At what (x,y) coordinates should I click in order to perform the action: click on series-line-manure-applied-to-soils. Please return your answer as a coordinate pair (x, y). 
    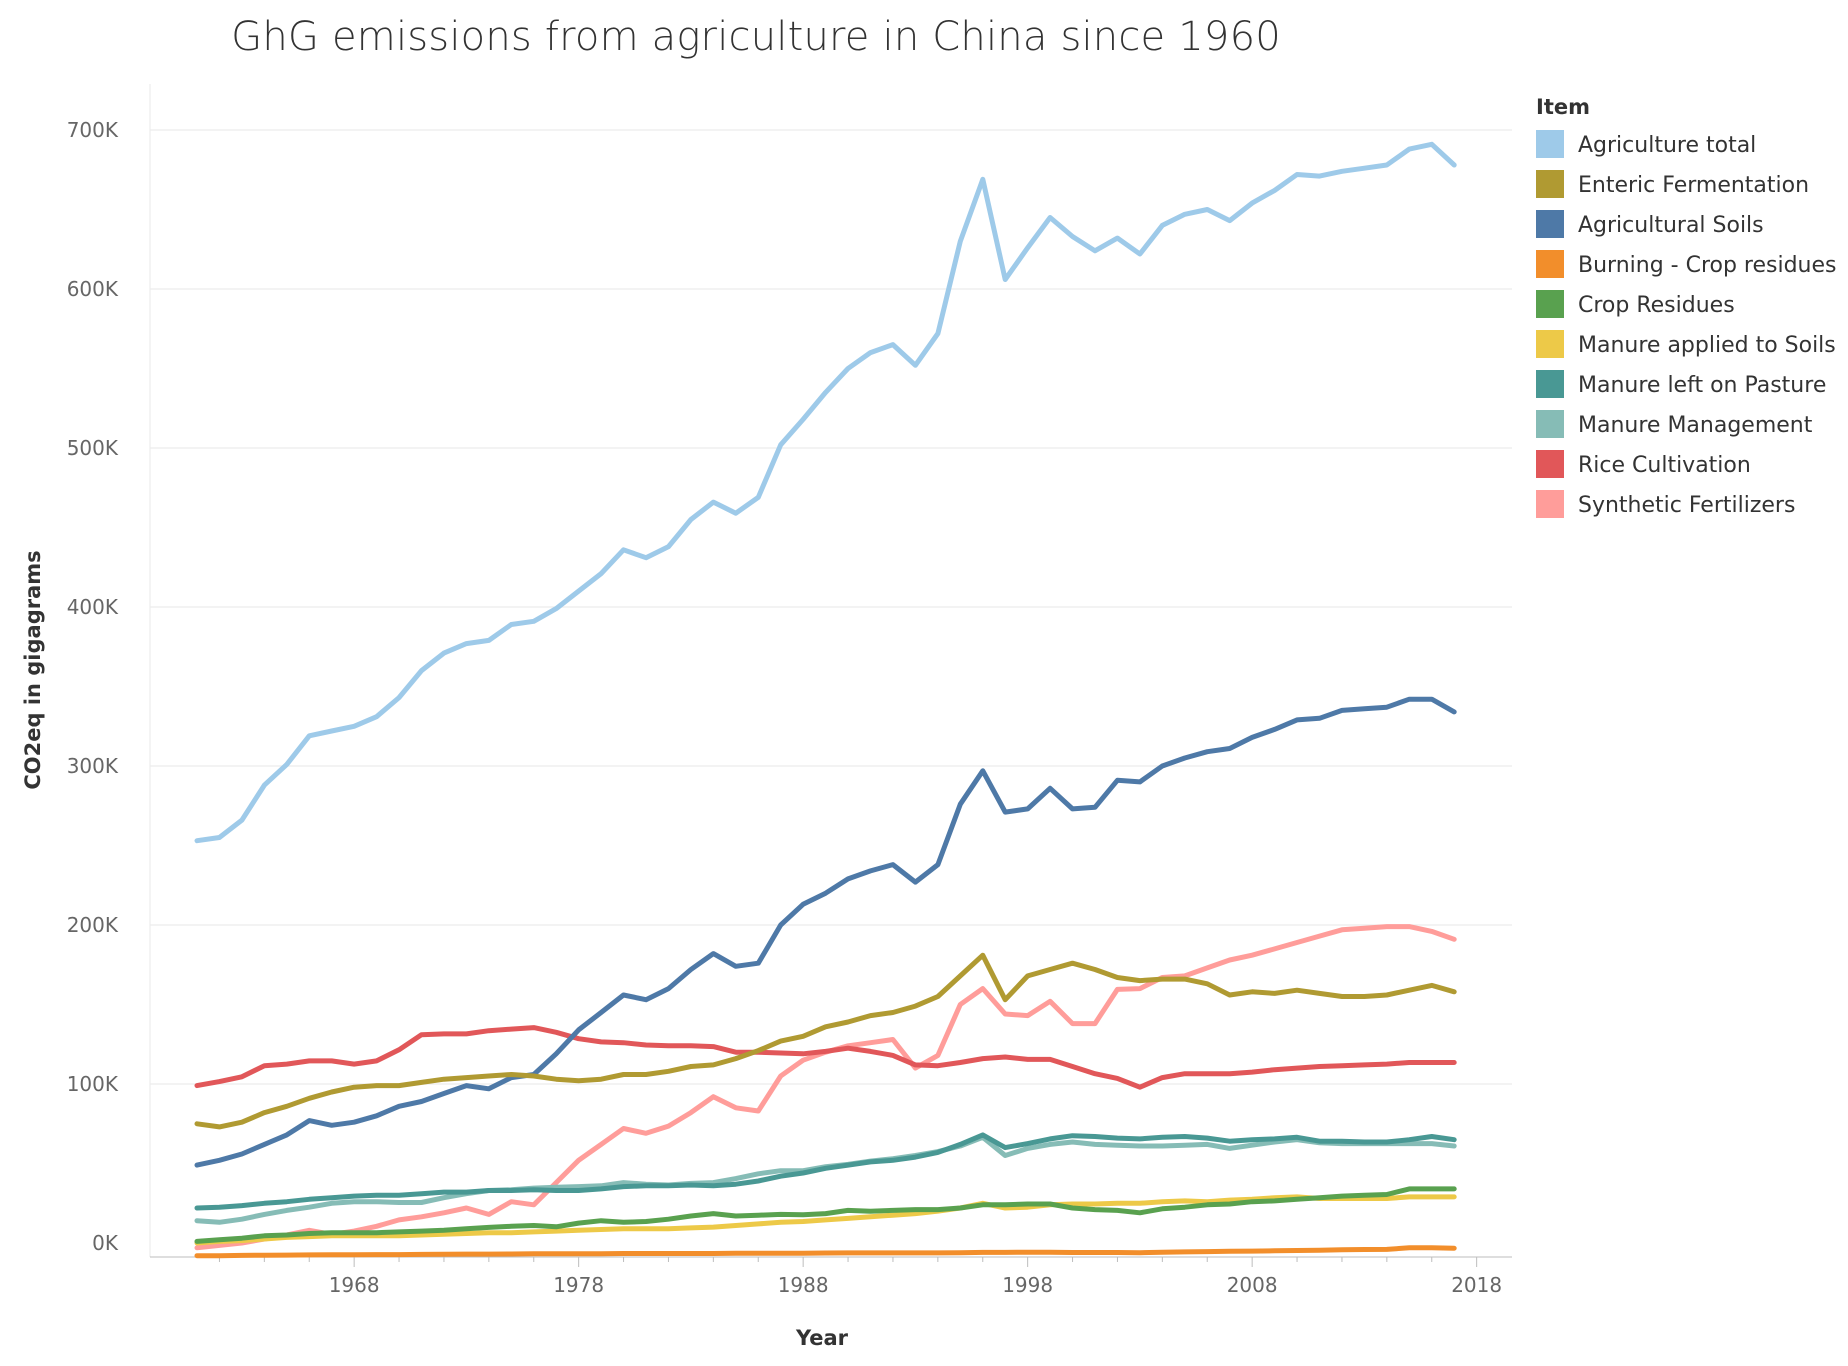
    Looking at the image, I should click on (825, 1220).